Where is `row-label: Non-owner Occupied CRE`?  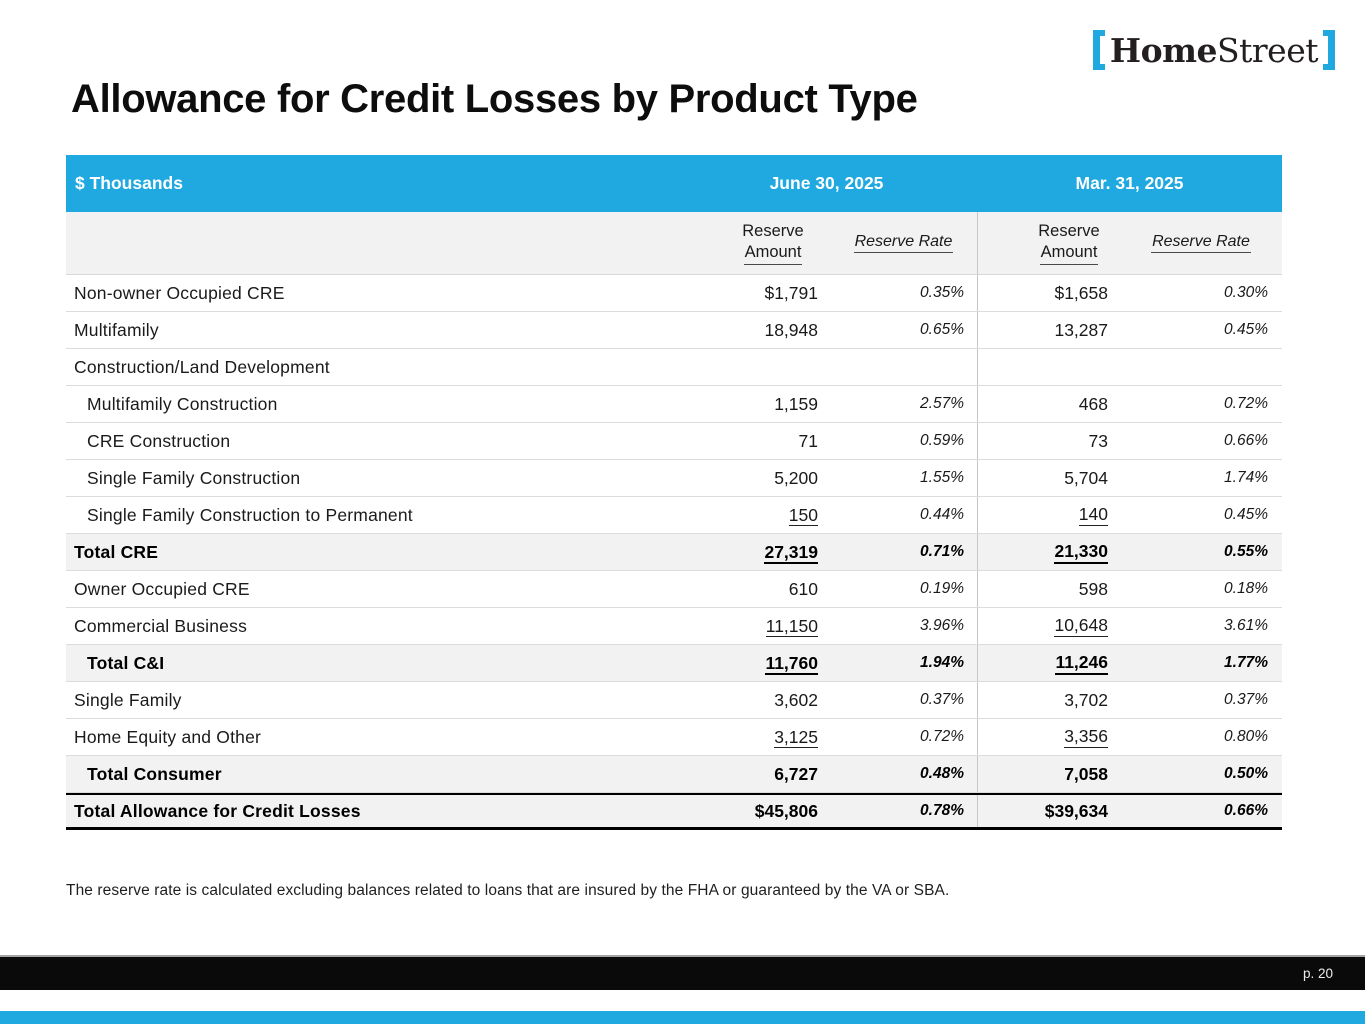
row-label: Non-owner Occupied CRE is located at coordinates (179, 292).